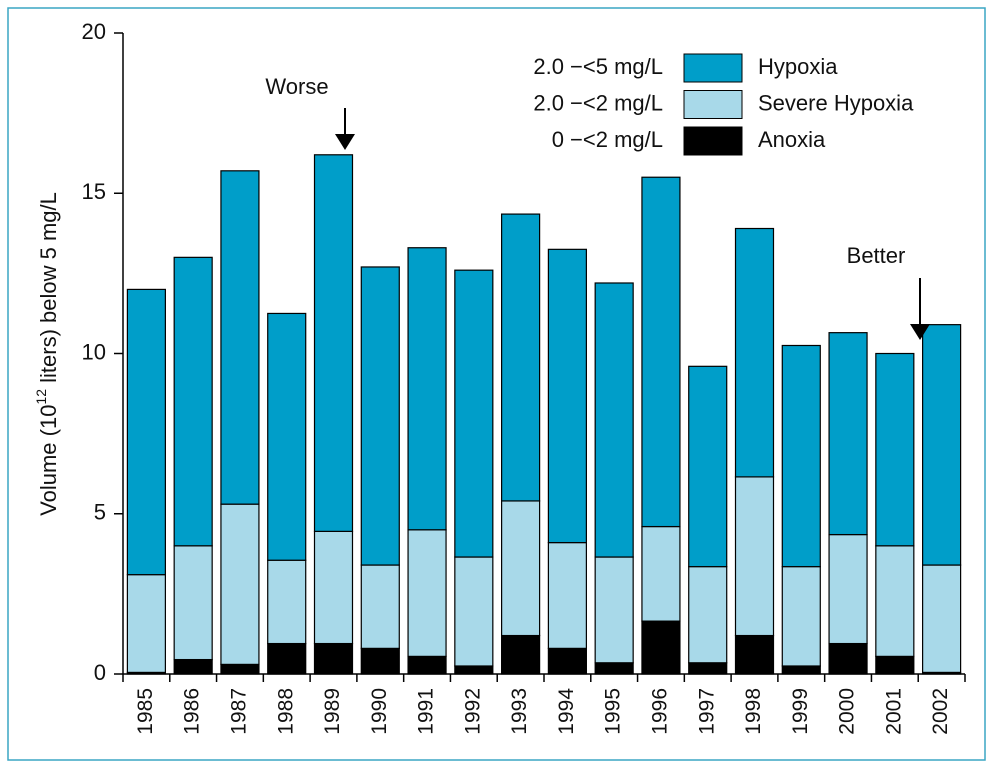 The image size is (995, 778). What do you see at coordinates (876, 255) in the screenshot?
I see `annotation: Better` at bounding box center [876, 255].